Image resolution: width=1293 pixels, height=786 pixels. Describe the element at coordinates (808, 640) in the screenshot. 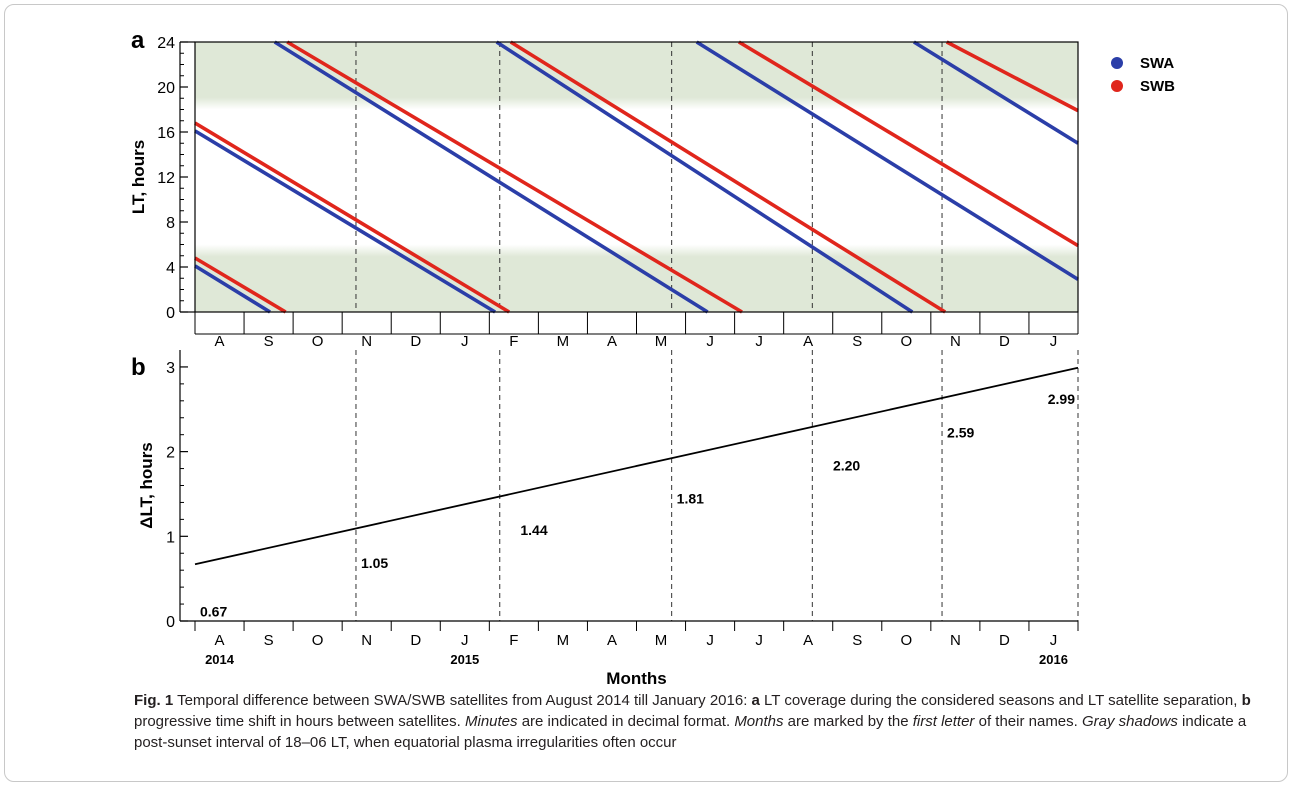

I see `panel-b-month-label-12: A` at that location.